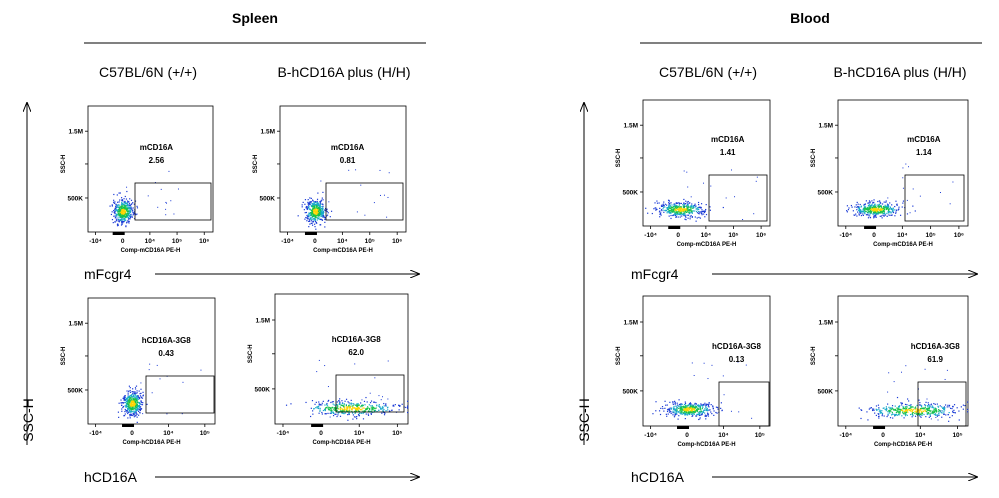 The height and width of the screenshot is (498, 999). I want to click on plot-frame, so click(343, 169).